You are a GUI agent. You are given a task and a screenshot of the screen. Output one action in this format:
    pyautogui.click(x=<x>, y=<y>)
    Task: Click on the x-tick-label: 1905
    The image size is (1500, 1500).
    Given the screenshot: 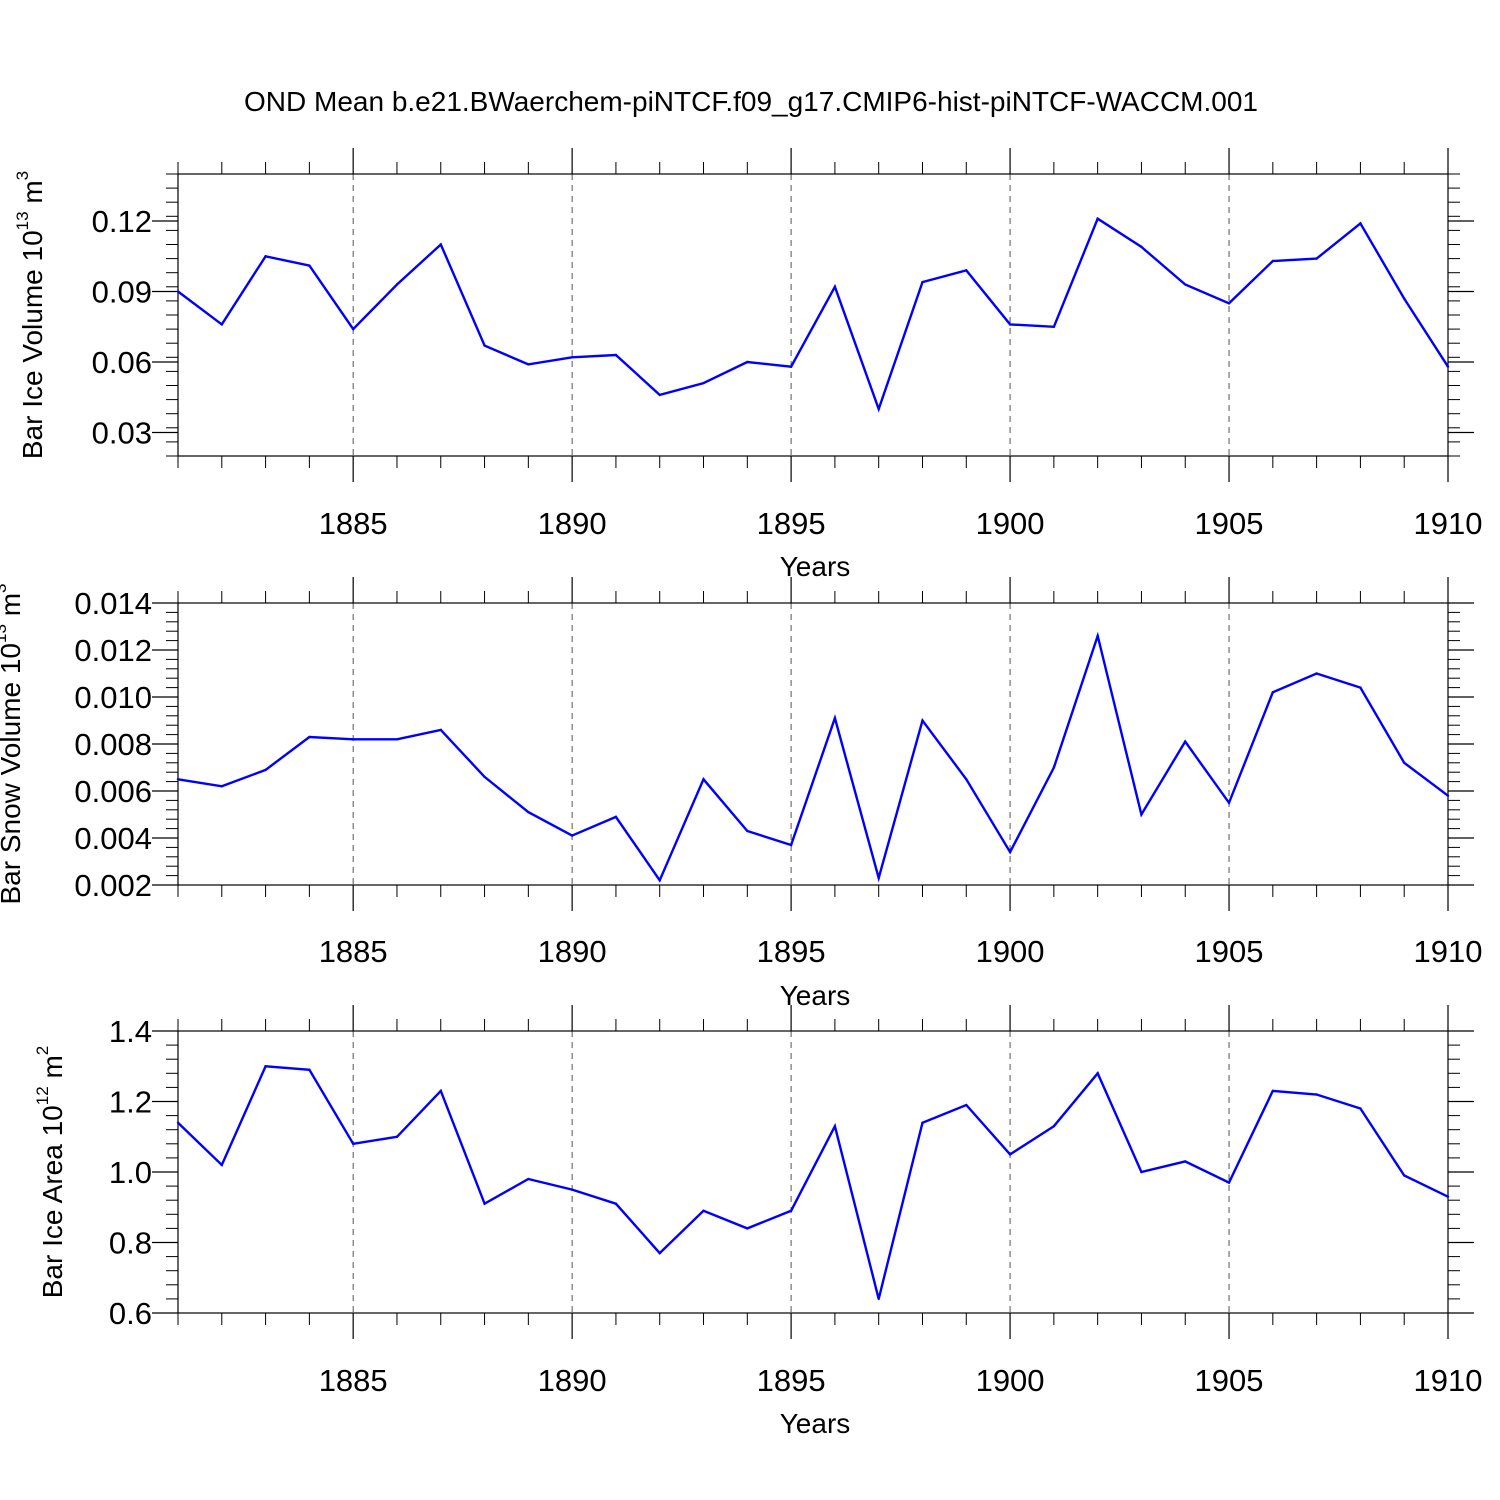 What is the action you would take?
    pyautogui.click(x=1229, y=523)
    